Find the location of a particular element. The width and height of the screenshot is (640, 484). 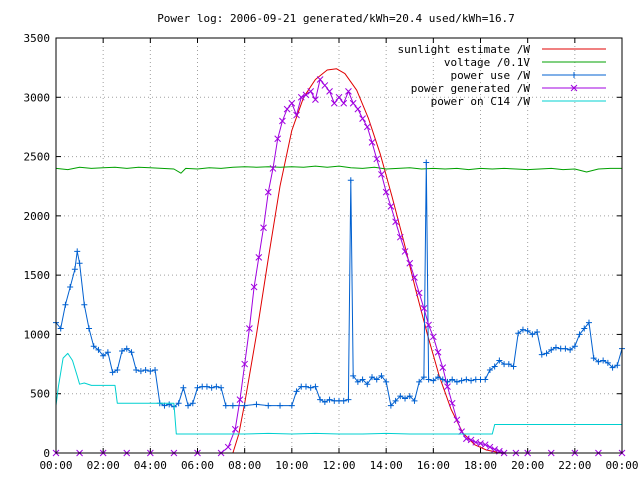

x-tick-label: 00:00 is located at coordinates (621, 465).